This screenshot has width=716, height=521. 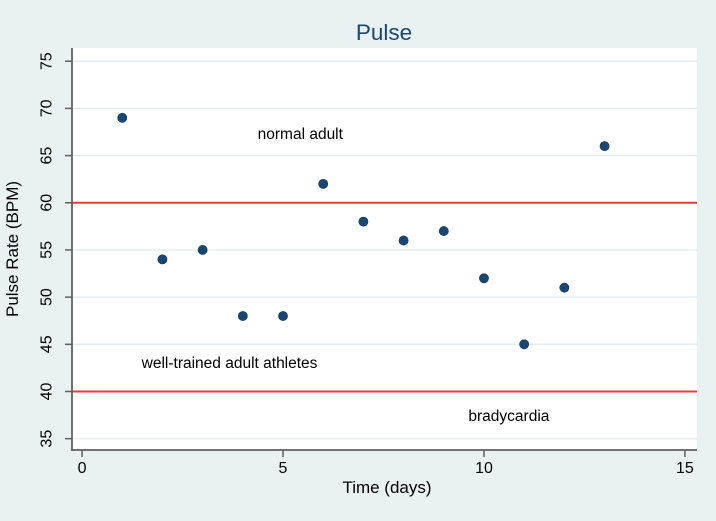 I want to click on x-axis: 0 5 10 15, so click(x=384, y=463).